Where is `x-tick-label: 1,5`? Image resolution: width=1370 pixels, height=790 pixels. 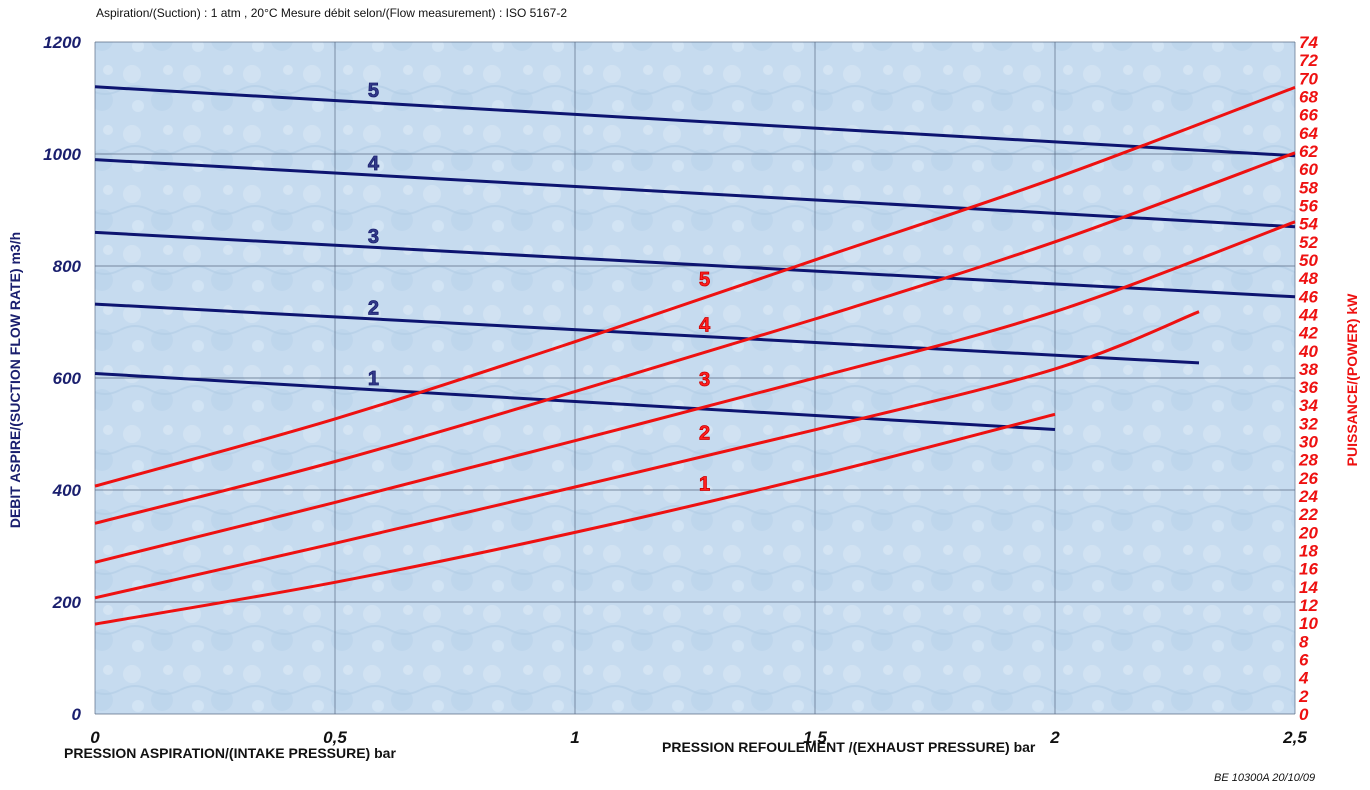 x-tick-label: 1,5 is located at coordinates (815, 737).